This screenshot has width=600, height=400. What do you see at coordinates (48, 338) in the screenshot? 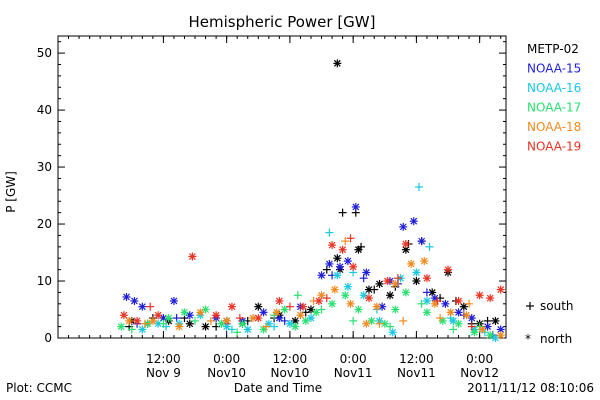
I see `y-tick-label: 0` at bounding box center [48, 338].